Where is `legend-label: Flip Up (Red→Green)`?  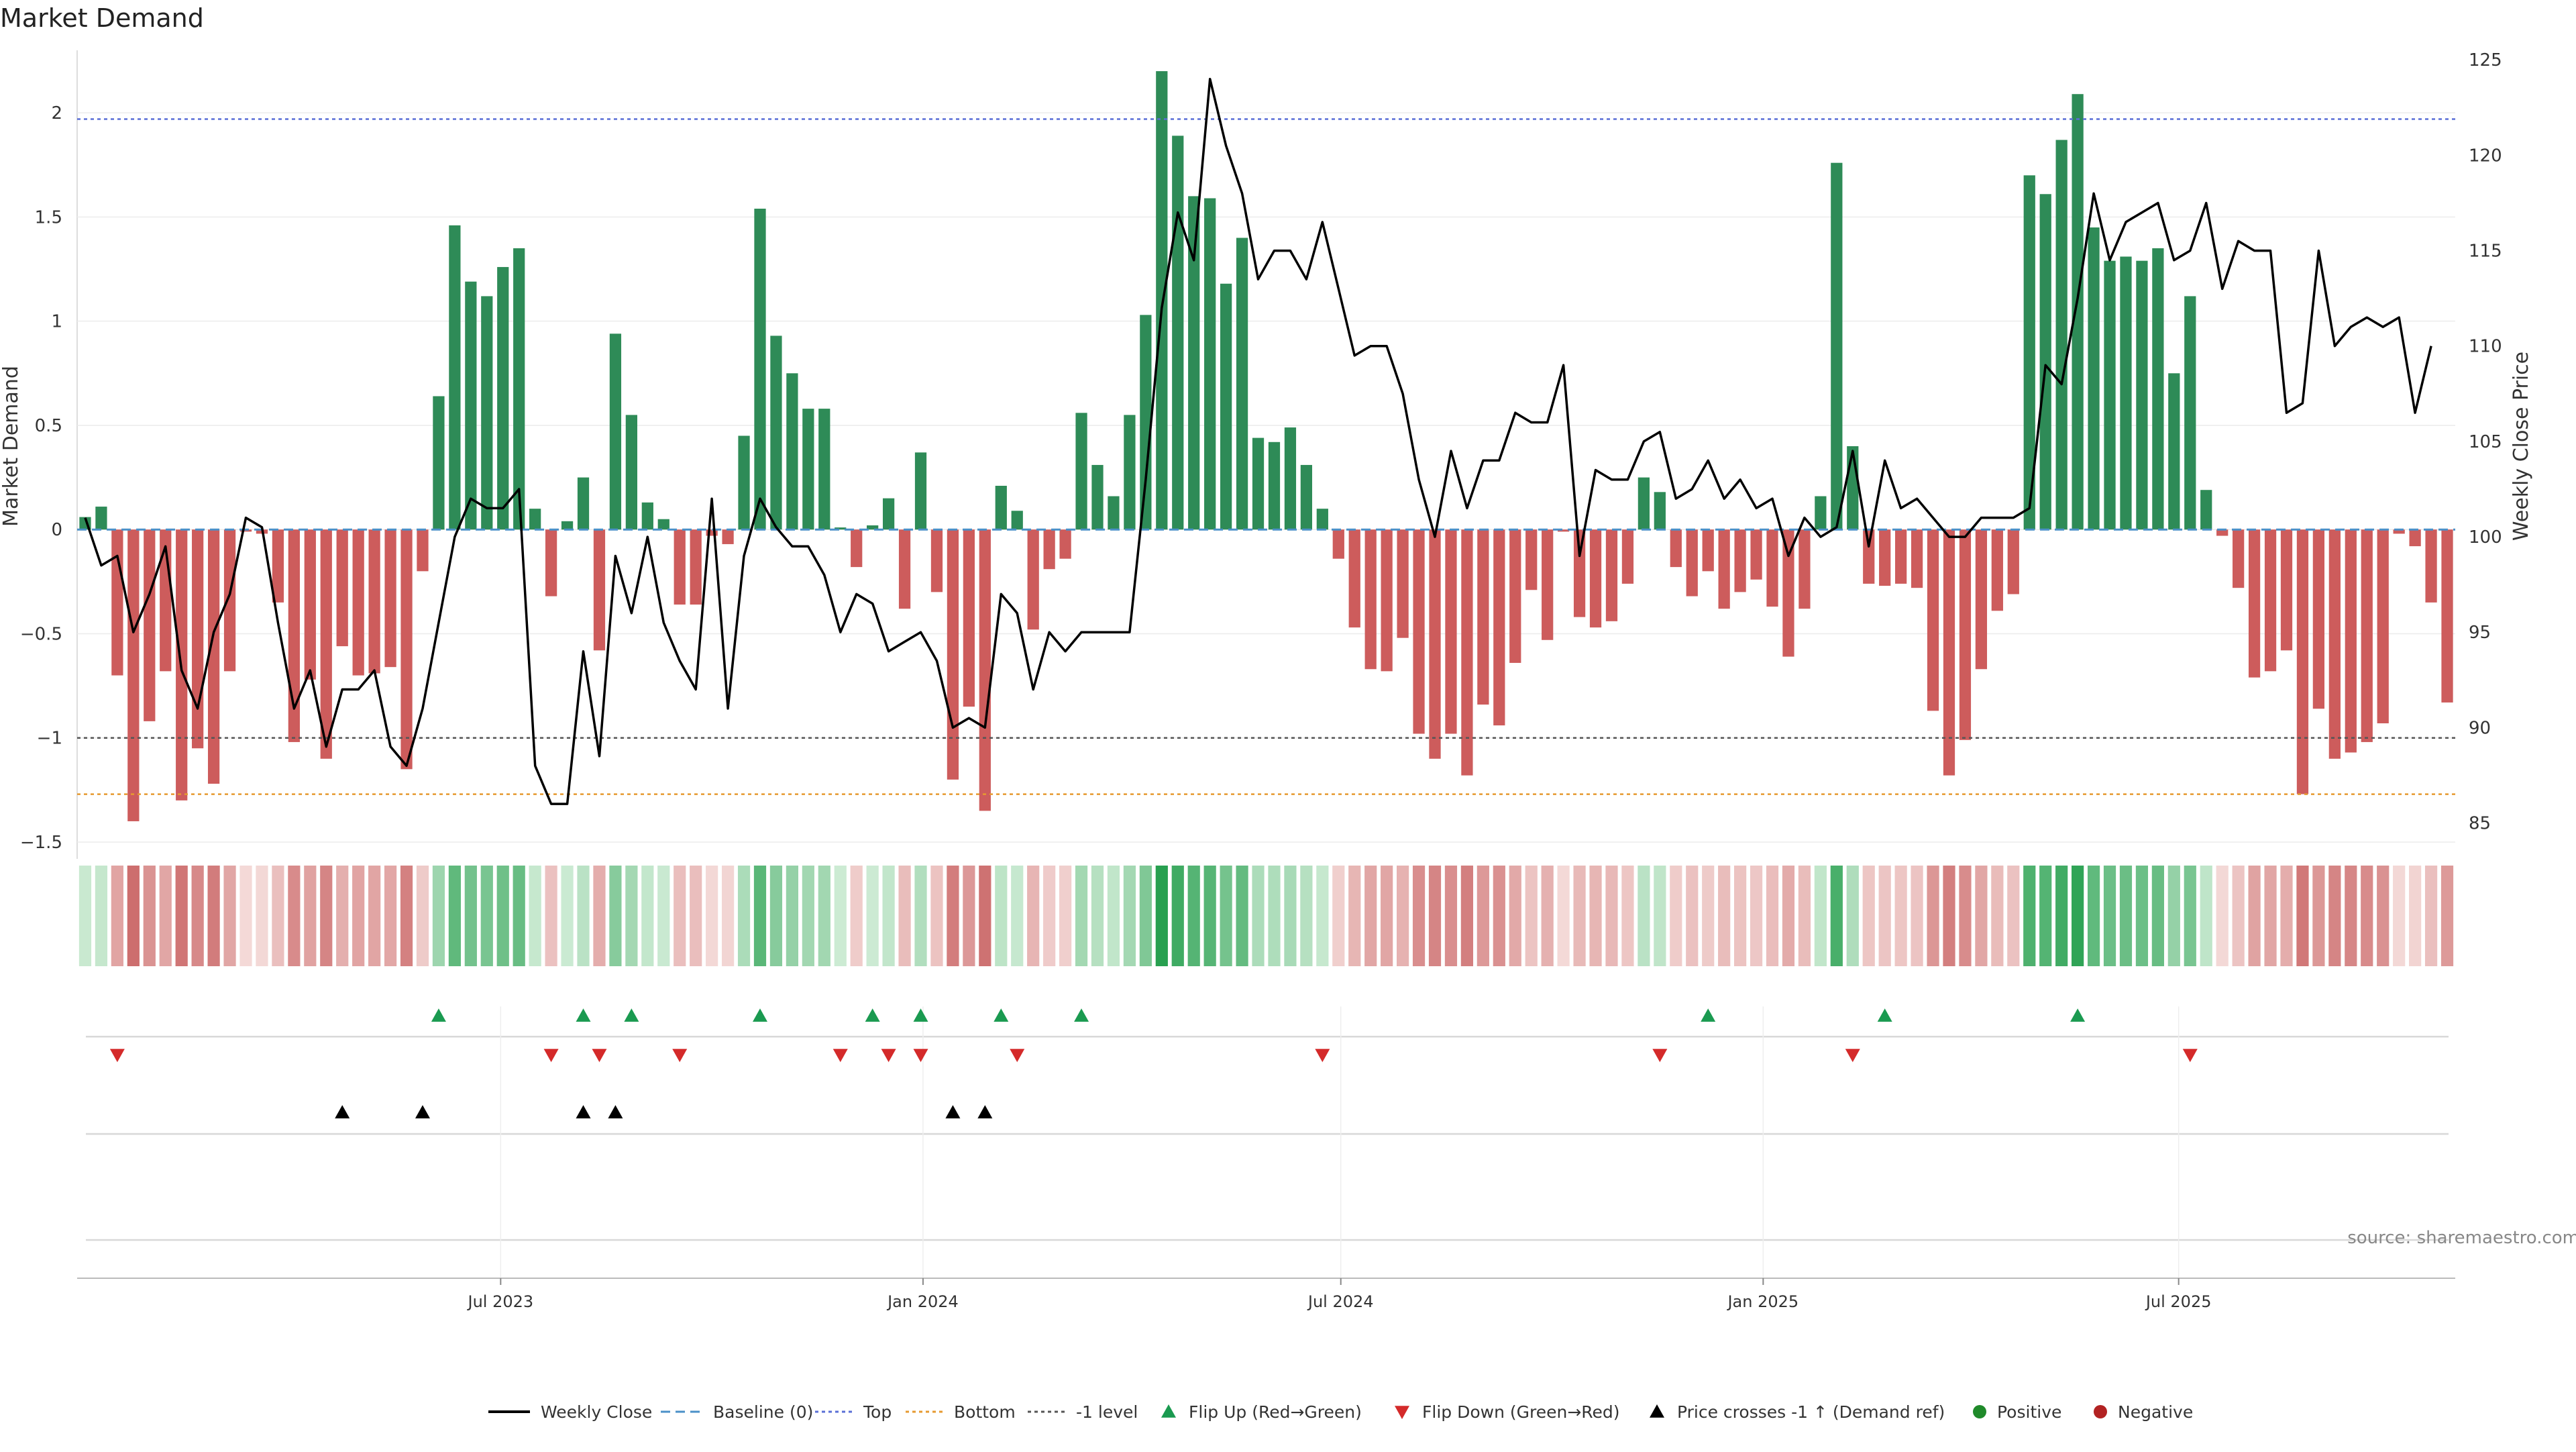 legend-label: Flip Up (Red→Green) is located at coordinates (1275, 1412).